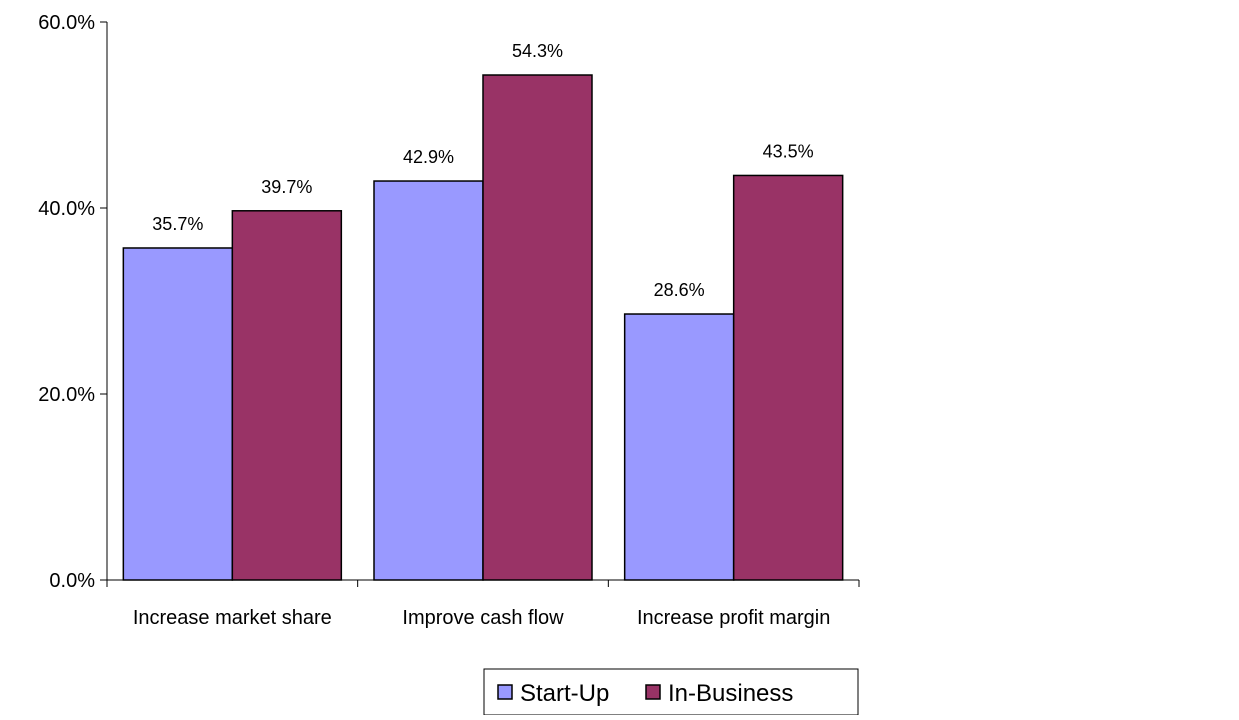  Describe the element at coordinates (232, 618) in the screenshot. I see `x-category-label: Increase market share` at that location.